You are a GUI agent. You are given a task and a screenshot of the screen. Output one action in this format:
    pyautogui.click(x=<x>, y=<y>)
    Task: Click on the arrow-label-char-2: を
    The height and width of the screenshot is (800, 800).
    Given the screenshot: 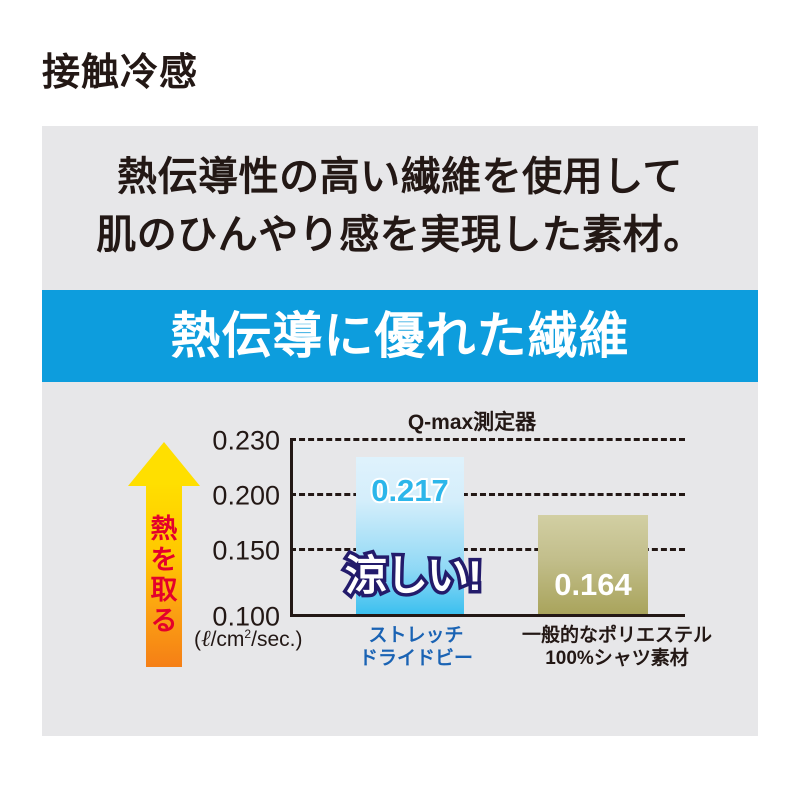 What is the action you would take?
    pyautogui.click(x=164, y=559)
    